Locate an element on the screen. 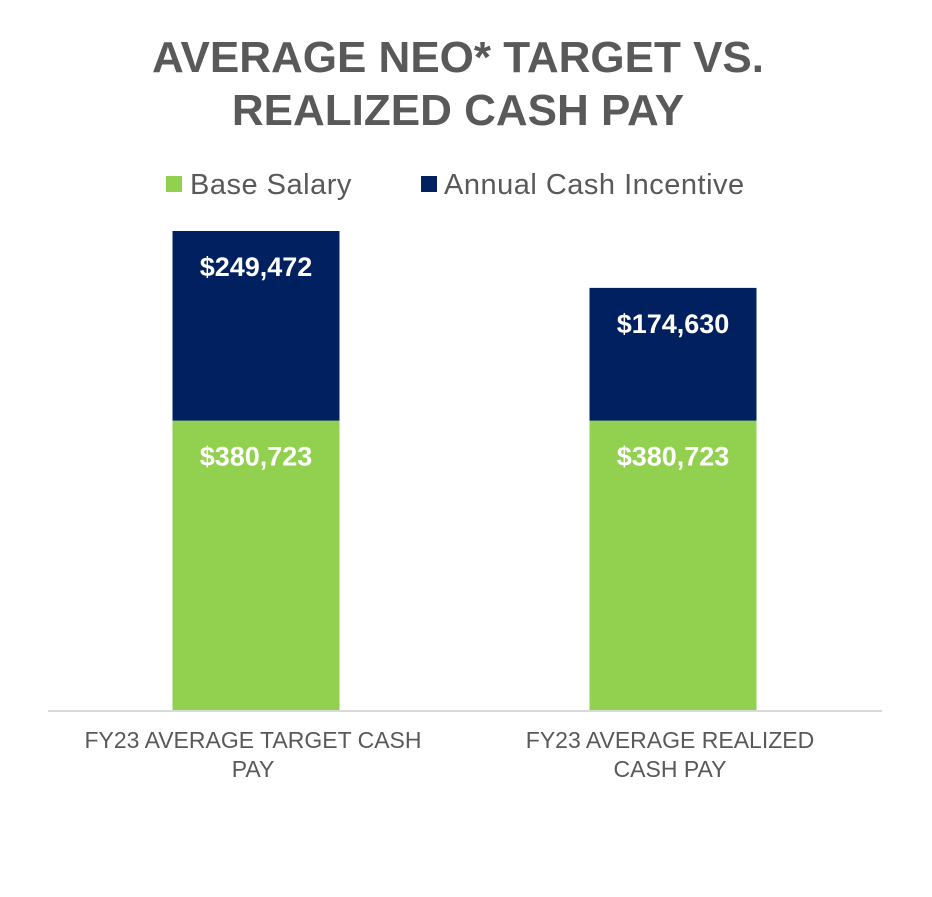  legend-label-base-salary: Base Salary is located at coordinates (271, 185).